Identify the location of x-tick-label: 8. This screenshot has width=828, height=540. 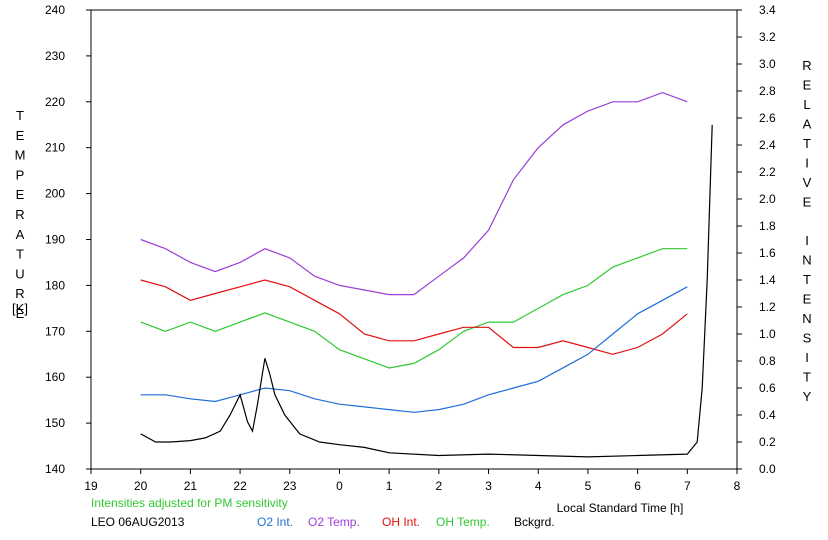
(737, 486).